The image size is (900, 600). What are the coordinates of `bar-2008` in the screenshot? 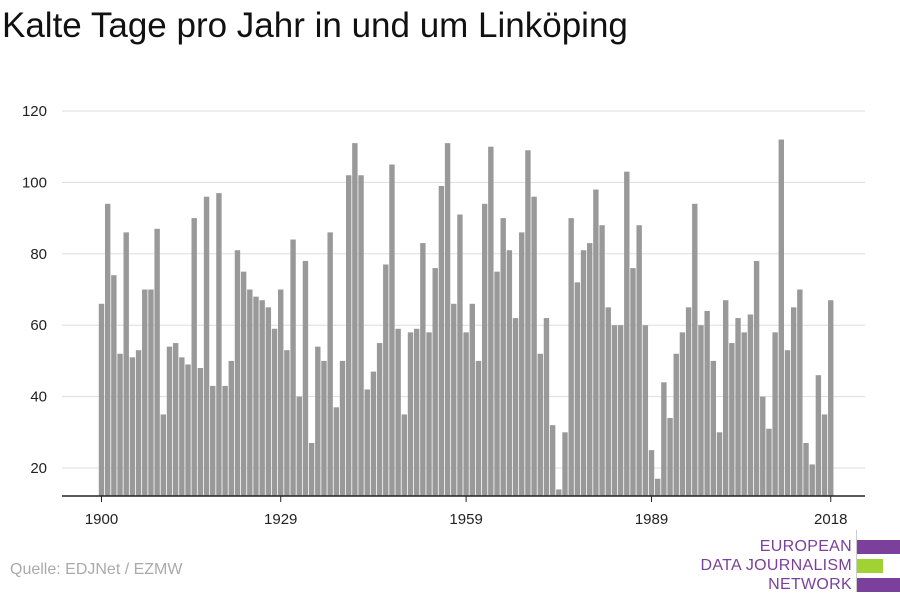 It's located at (769, 462).